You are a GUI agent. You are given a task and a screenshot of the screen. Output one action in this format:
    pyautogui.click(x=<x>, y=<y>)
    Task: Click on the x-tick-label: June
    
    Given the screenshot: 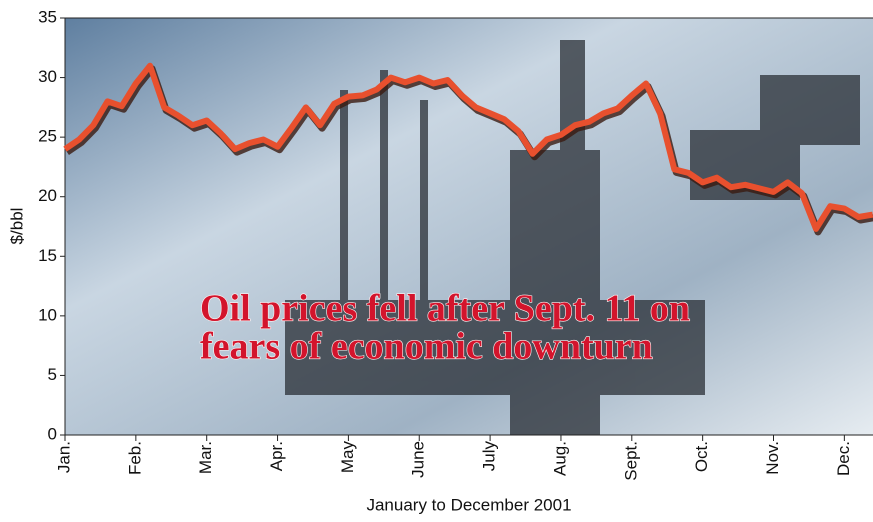 What is the action you would take?
    pyautogui.click(x=418, y=459)
    